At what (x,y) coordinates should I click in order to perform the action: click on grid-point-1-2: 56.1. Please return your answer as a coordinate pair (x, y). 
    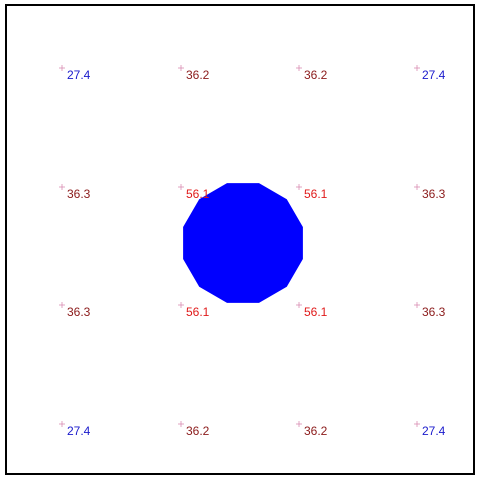
    Looking at the image, I should click on (312, 192).